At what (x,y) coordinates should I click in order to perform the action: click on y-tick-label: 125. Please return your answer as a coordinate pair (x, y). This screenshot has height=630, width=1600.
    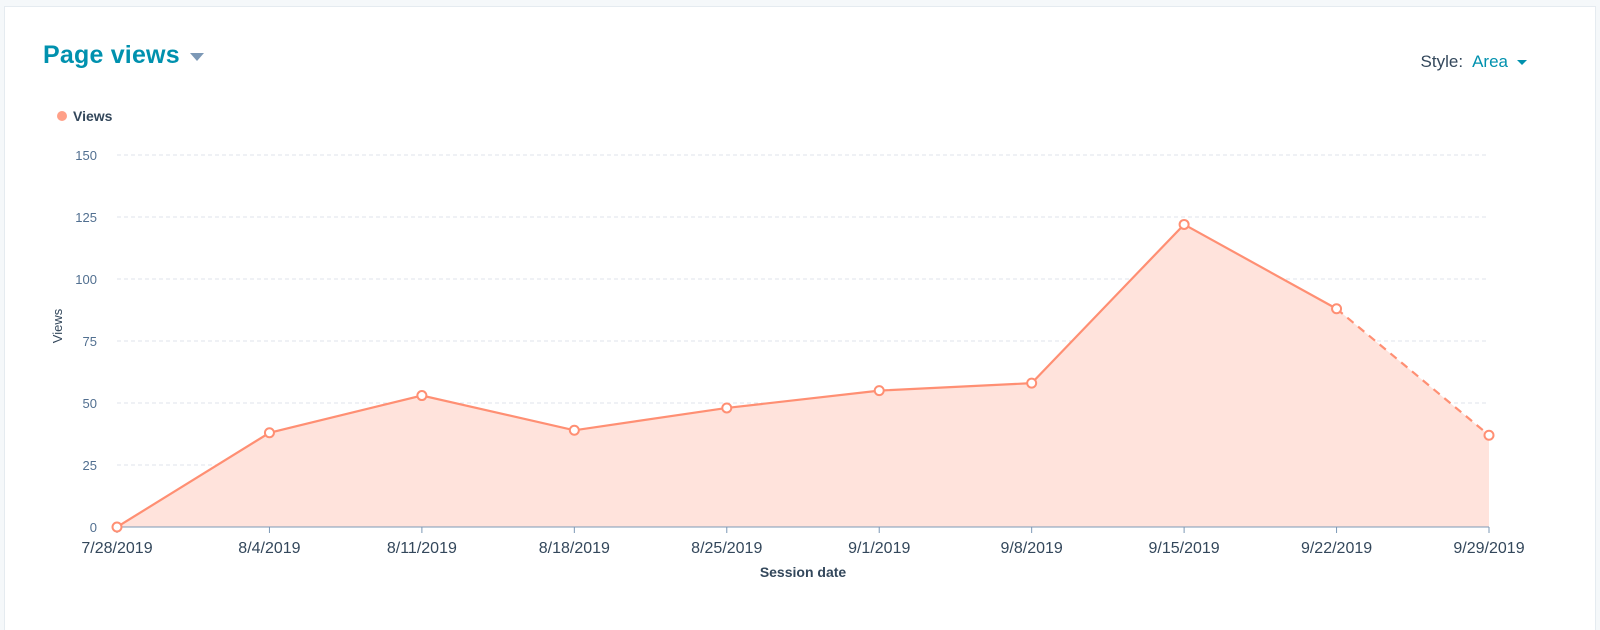
    Looking at the image, I should click on (86, 217).